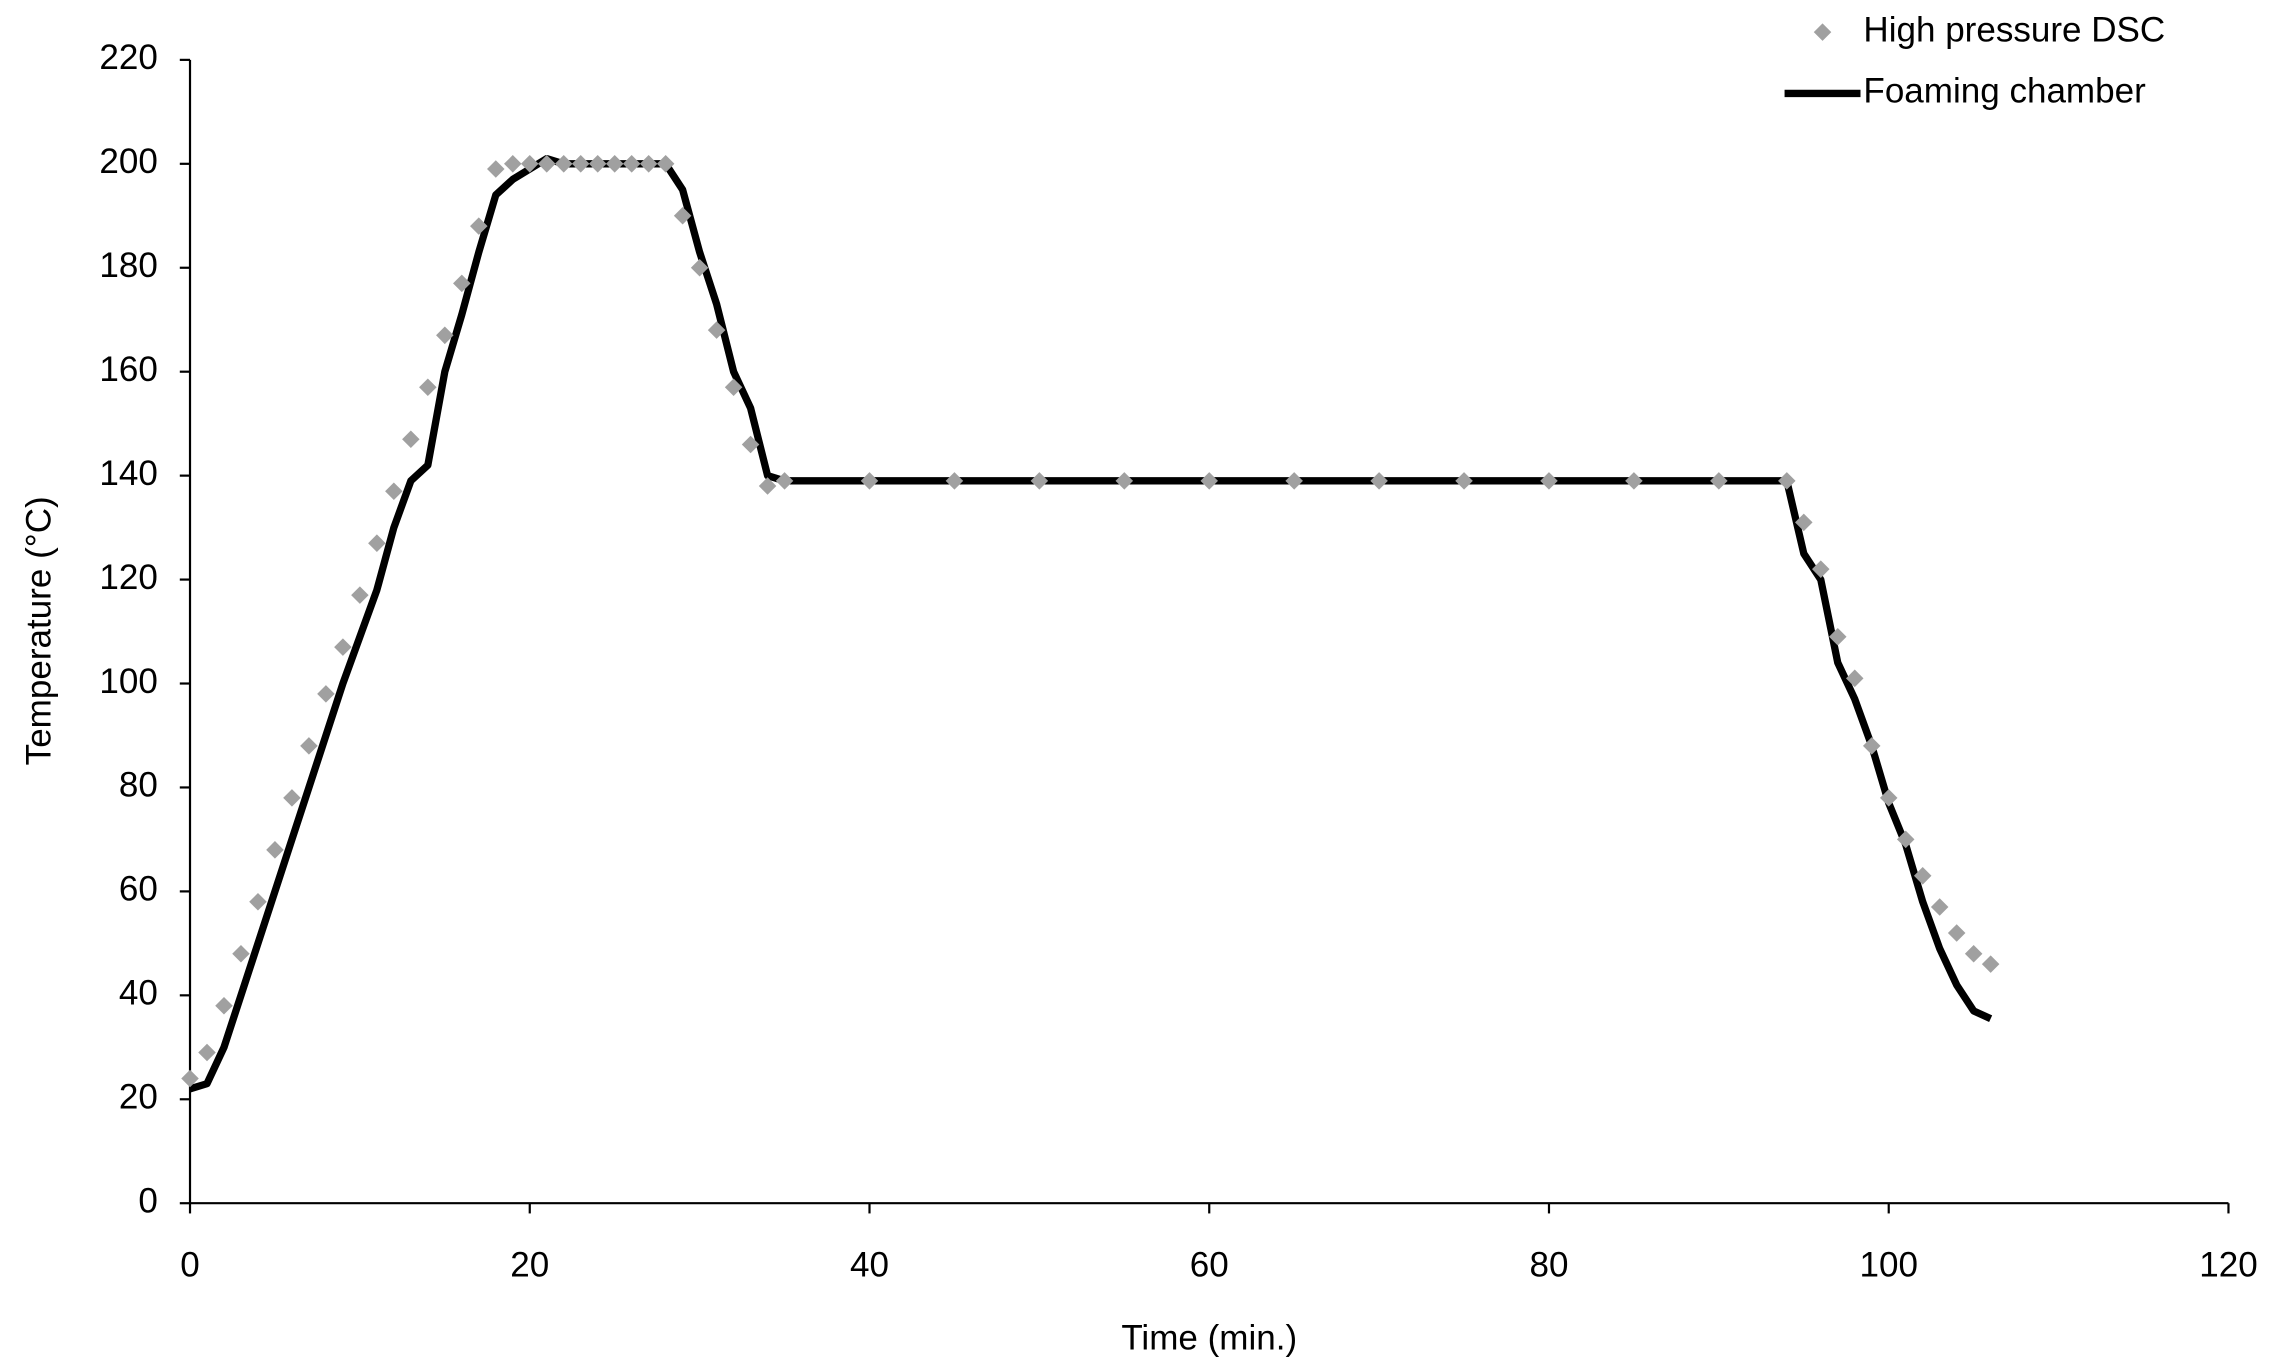 The width and height of the screenshot is (2271, 1363). What do you see at coordinates (2014, 29) in the screenshot?
I see `legend-label: High pressure DSC` at bounding box center [2014, 29].